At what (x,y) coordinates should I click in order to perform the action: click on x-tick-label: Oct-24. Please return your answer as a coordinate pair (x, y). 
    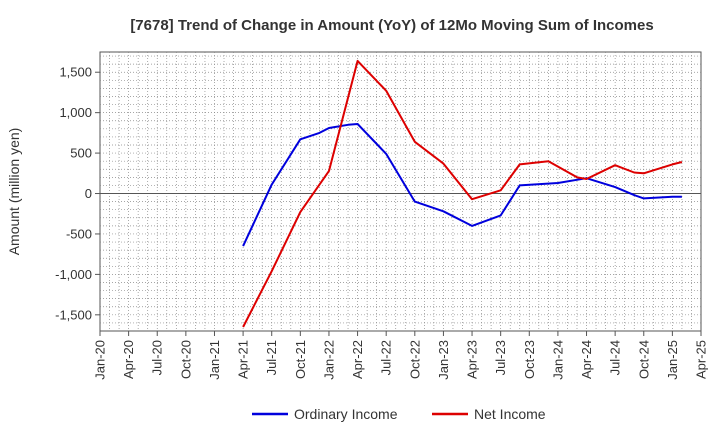
    Looking at the image, I should click on (643, 359).